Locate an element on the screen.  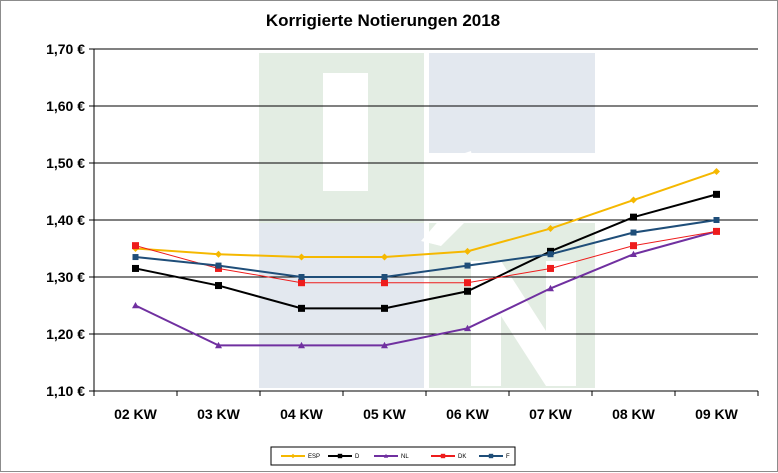
series-f is located at coordinates (426, 248).